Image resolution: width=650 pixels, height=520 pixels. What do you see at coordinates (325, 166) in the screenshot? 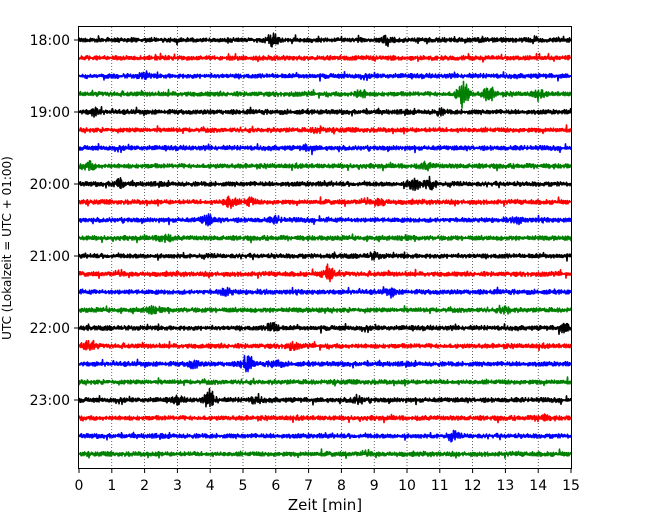
I see `trace-1945` at bounding box center [325, 166].